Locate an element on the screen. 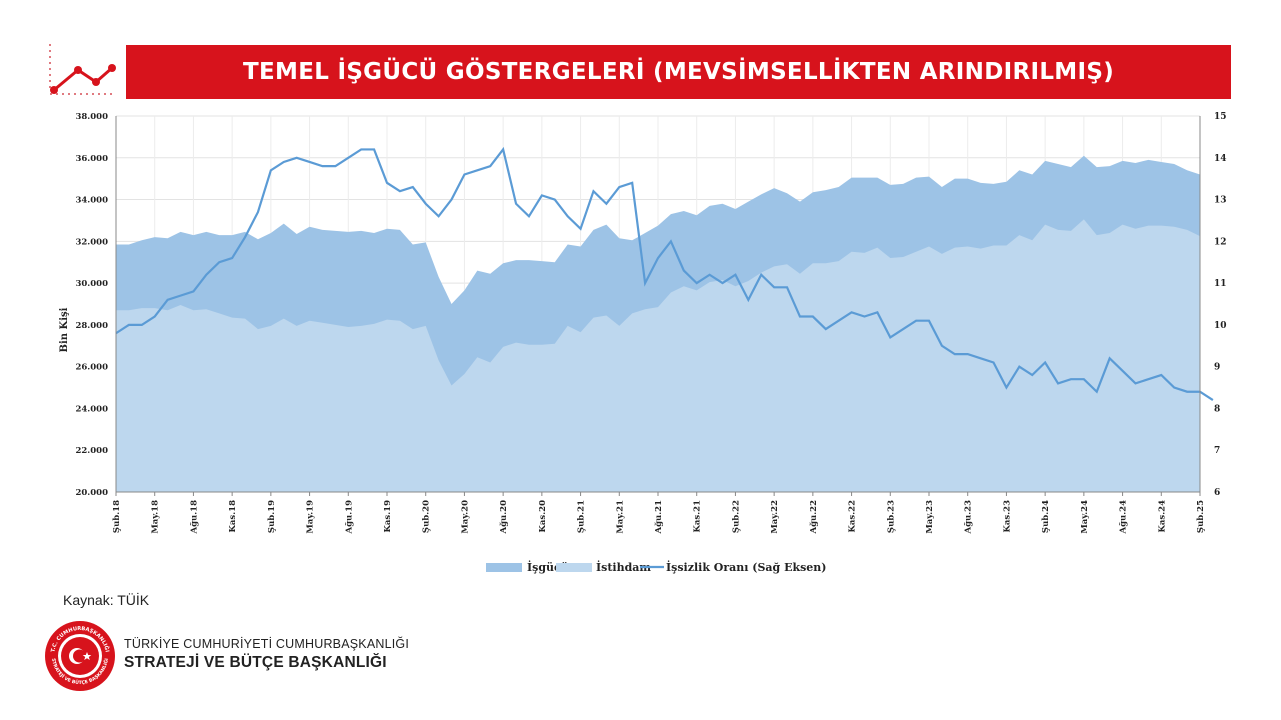 The image size is (1281, 720). x-tick-label: May.18 is located at coordinates (156, 517).